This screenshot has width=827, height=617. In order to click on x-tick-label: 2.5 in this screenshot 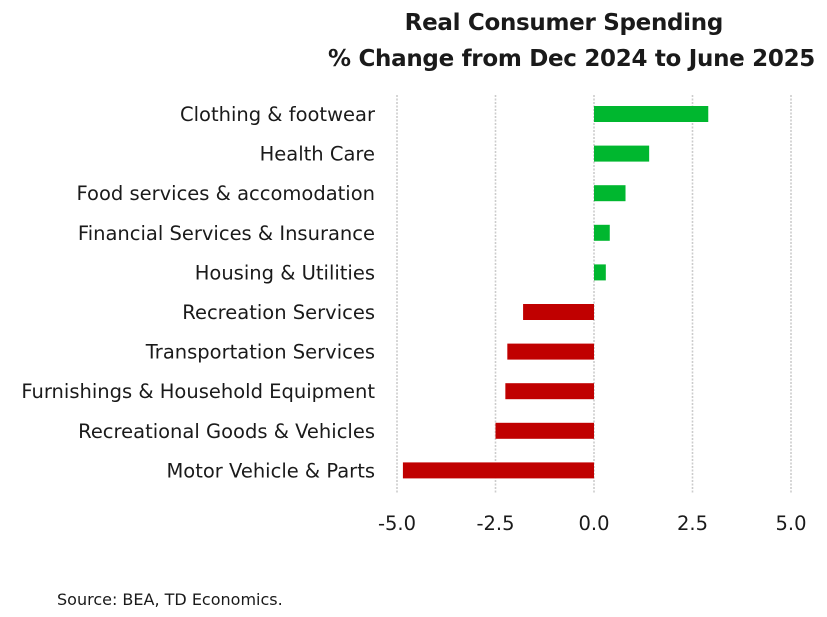, I will do `click(692, 523)`.